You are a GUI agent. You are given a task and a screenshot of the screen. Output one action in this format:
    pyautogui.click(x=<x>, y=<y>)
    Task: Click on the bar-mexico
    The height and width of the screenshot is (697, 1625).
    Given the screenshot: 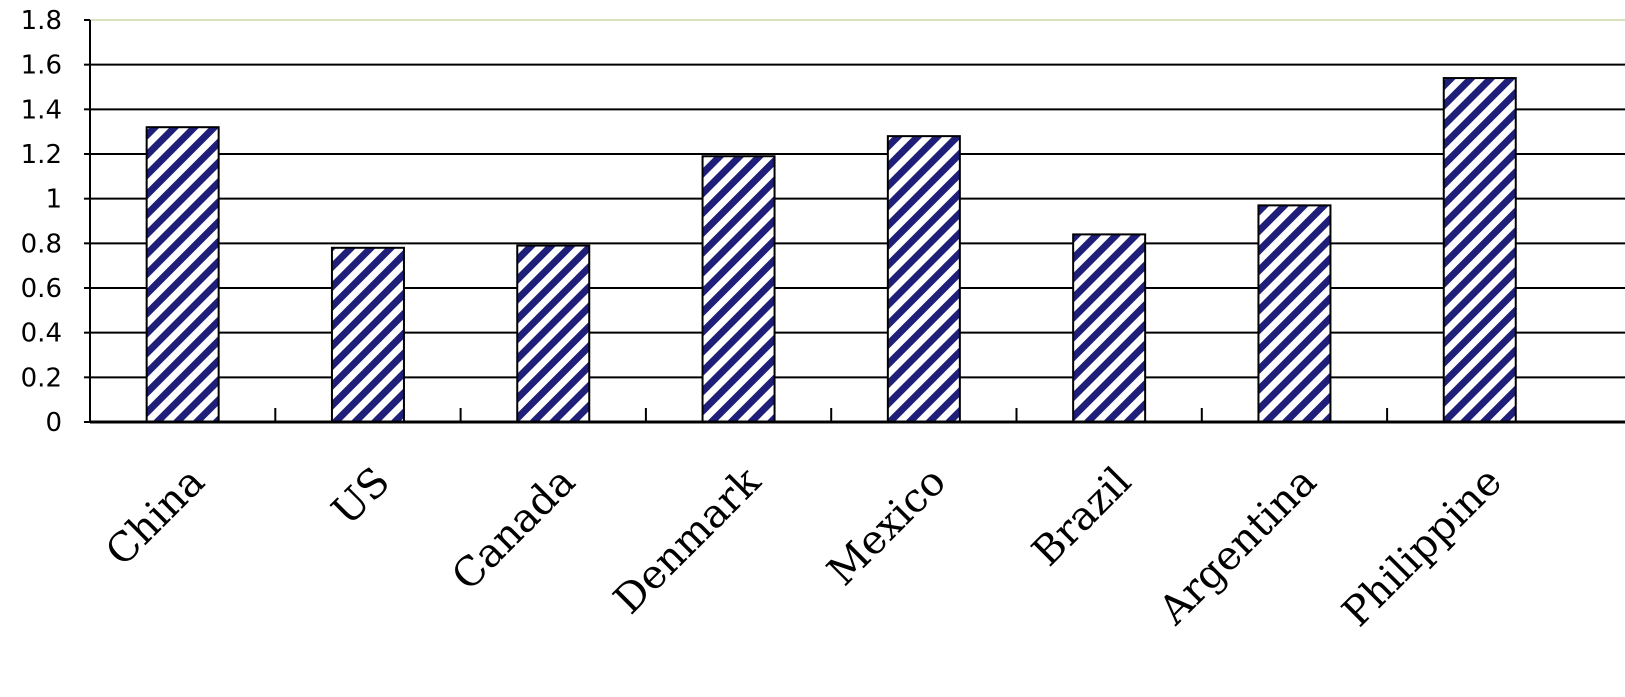 What is the action you would take?
    pyautogui.click(x=923, y=279)
    